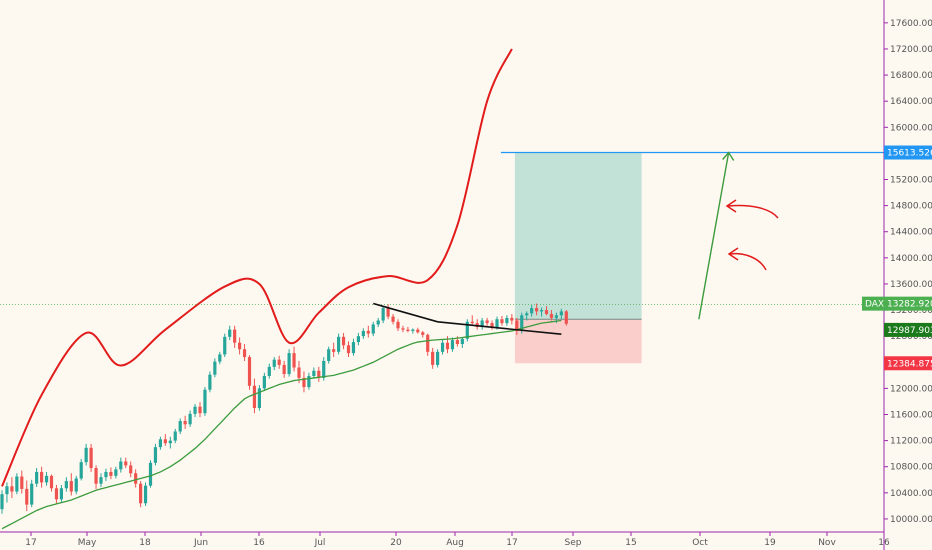 The height and width of the screenshot is (550, 932). I want to click on projection-arrow, so click(714, 236).